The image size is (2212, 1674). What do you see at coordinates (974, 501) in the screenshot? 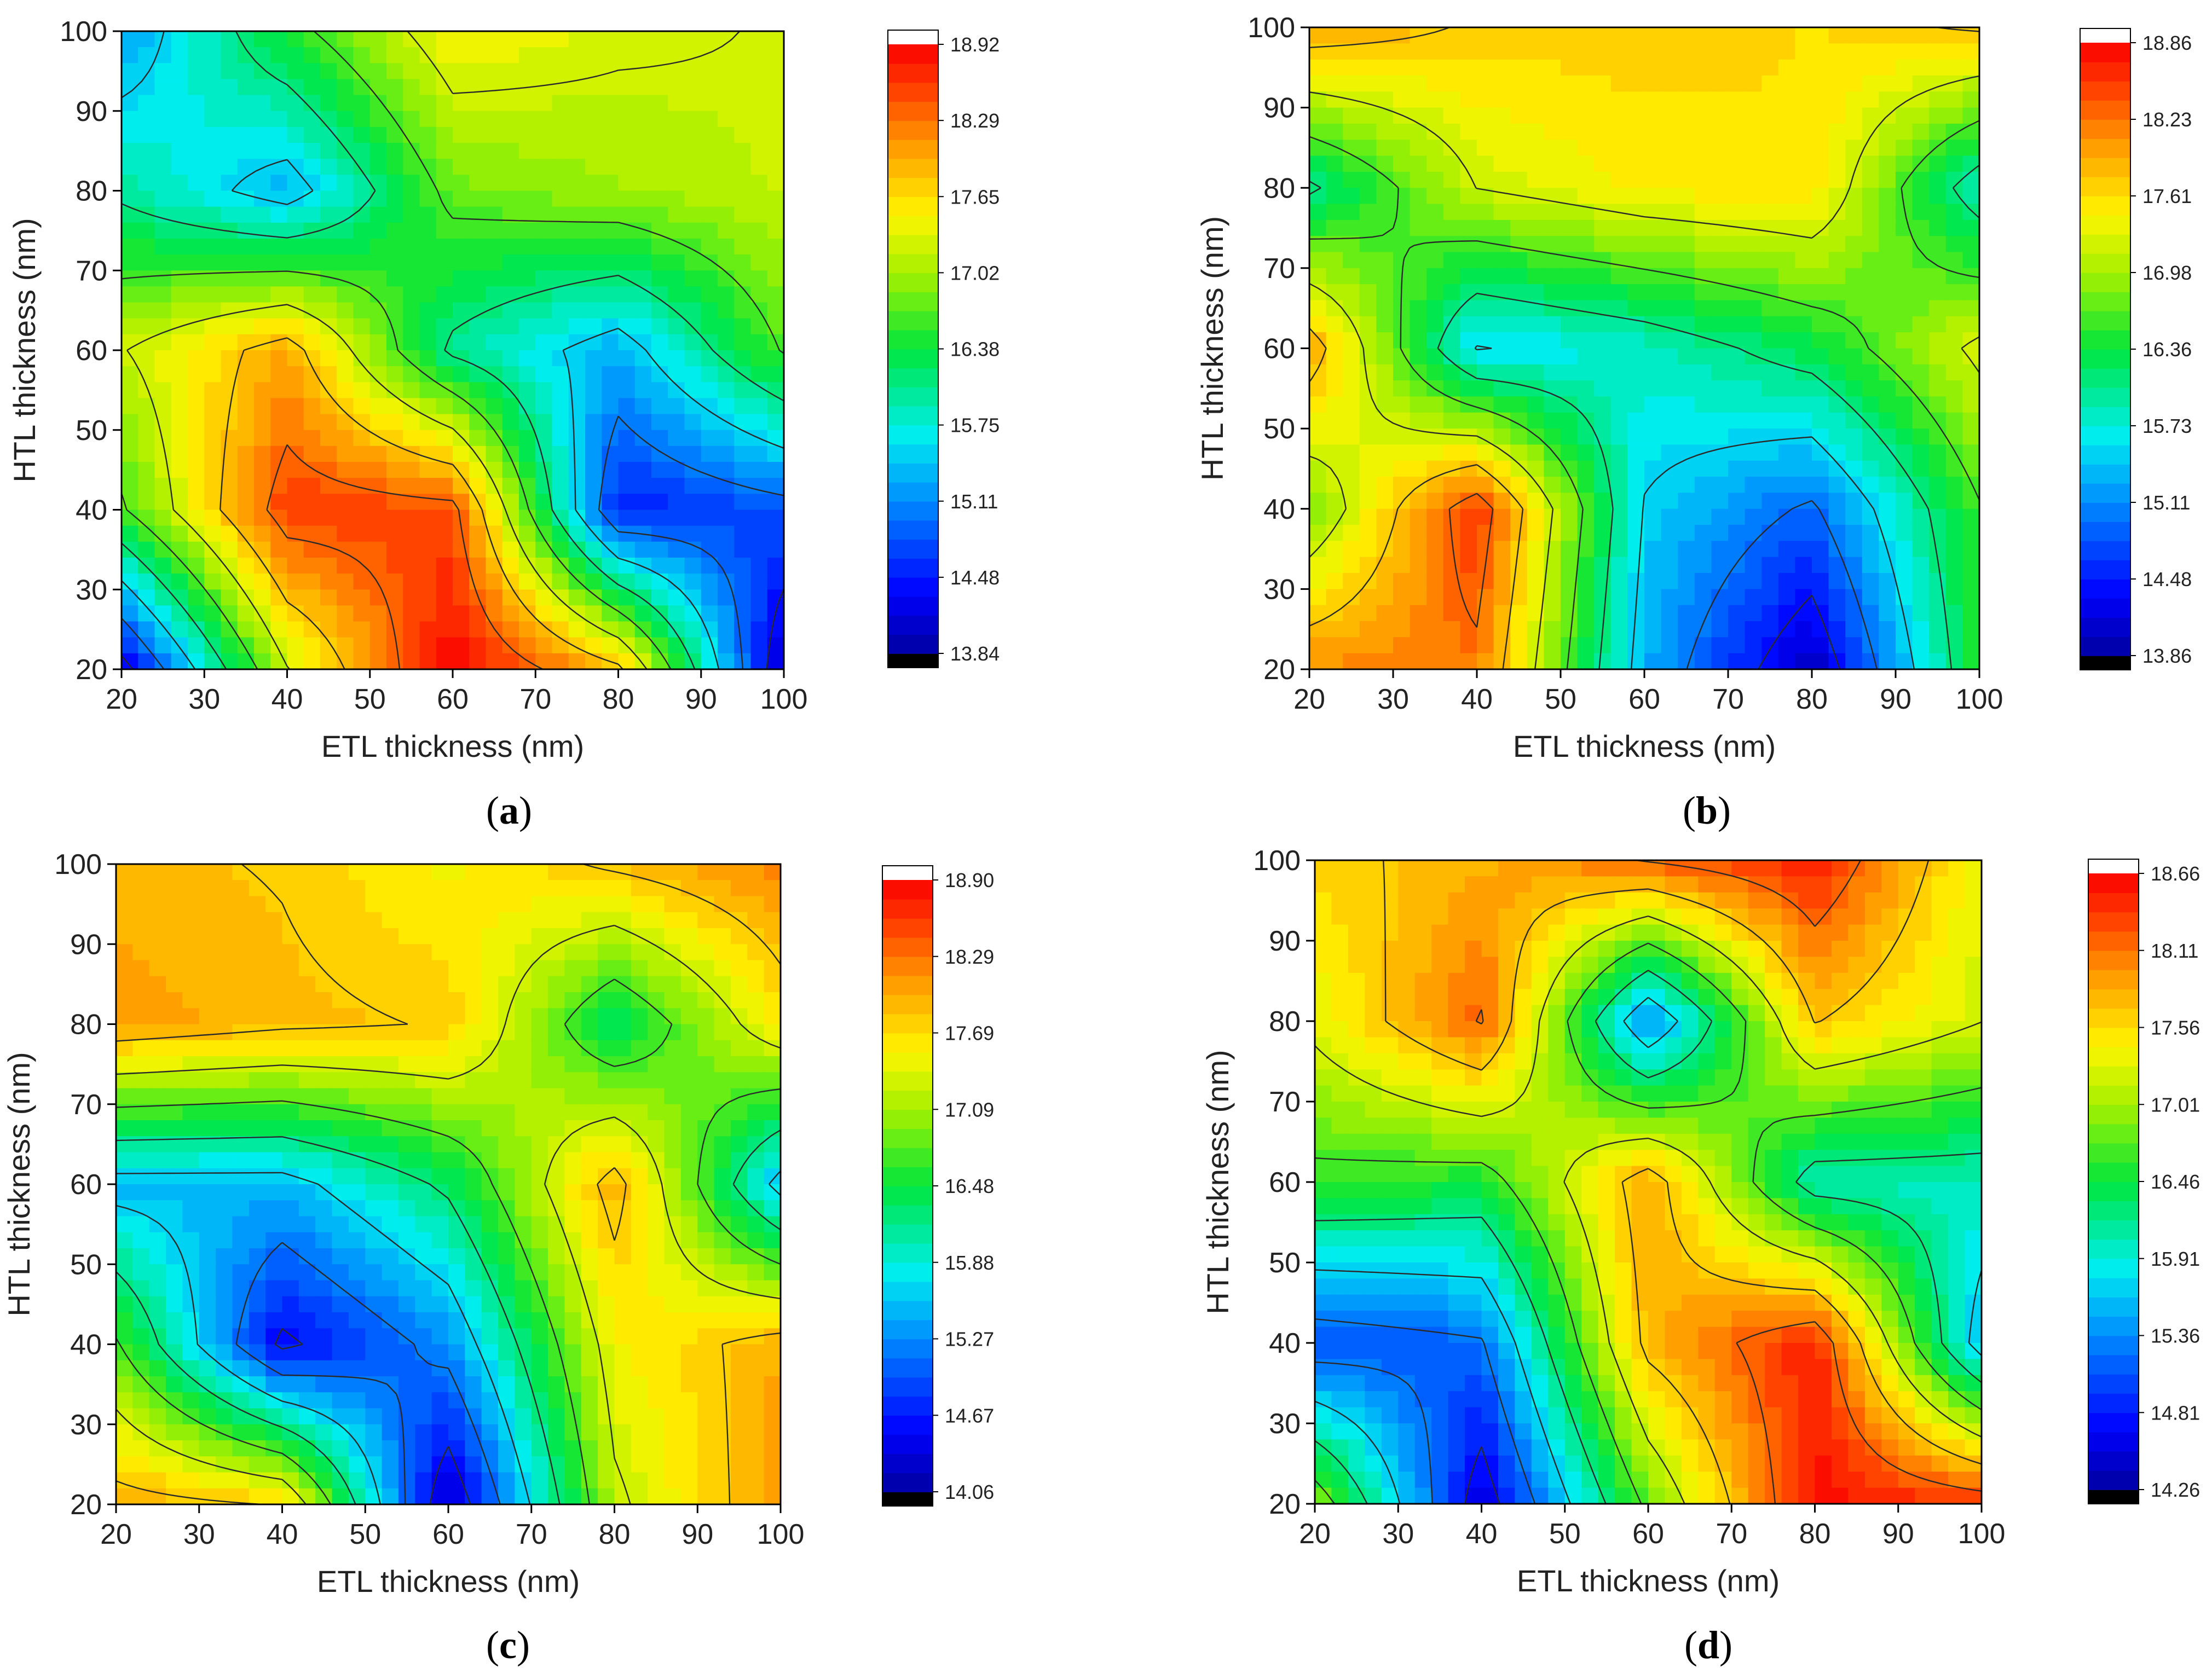
I see `colorbar-tick-label: 15.11` at bounding box center [974, 501].